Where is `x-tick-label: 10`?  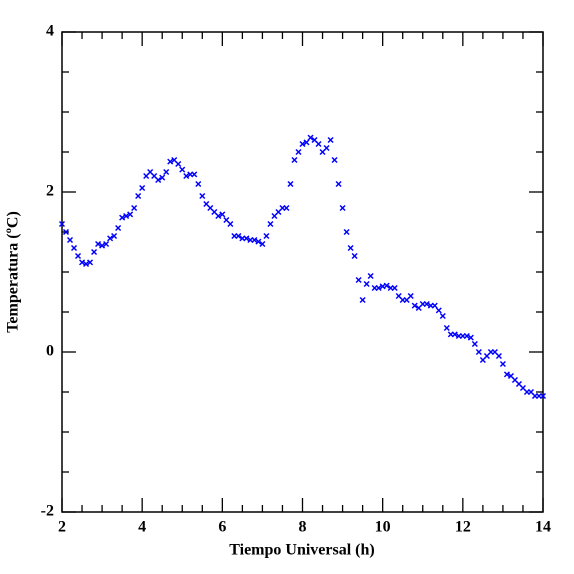
x-tick-label: 10 is located at coordinates (383, 527).